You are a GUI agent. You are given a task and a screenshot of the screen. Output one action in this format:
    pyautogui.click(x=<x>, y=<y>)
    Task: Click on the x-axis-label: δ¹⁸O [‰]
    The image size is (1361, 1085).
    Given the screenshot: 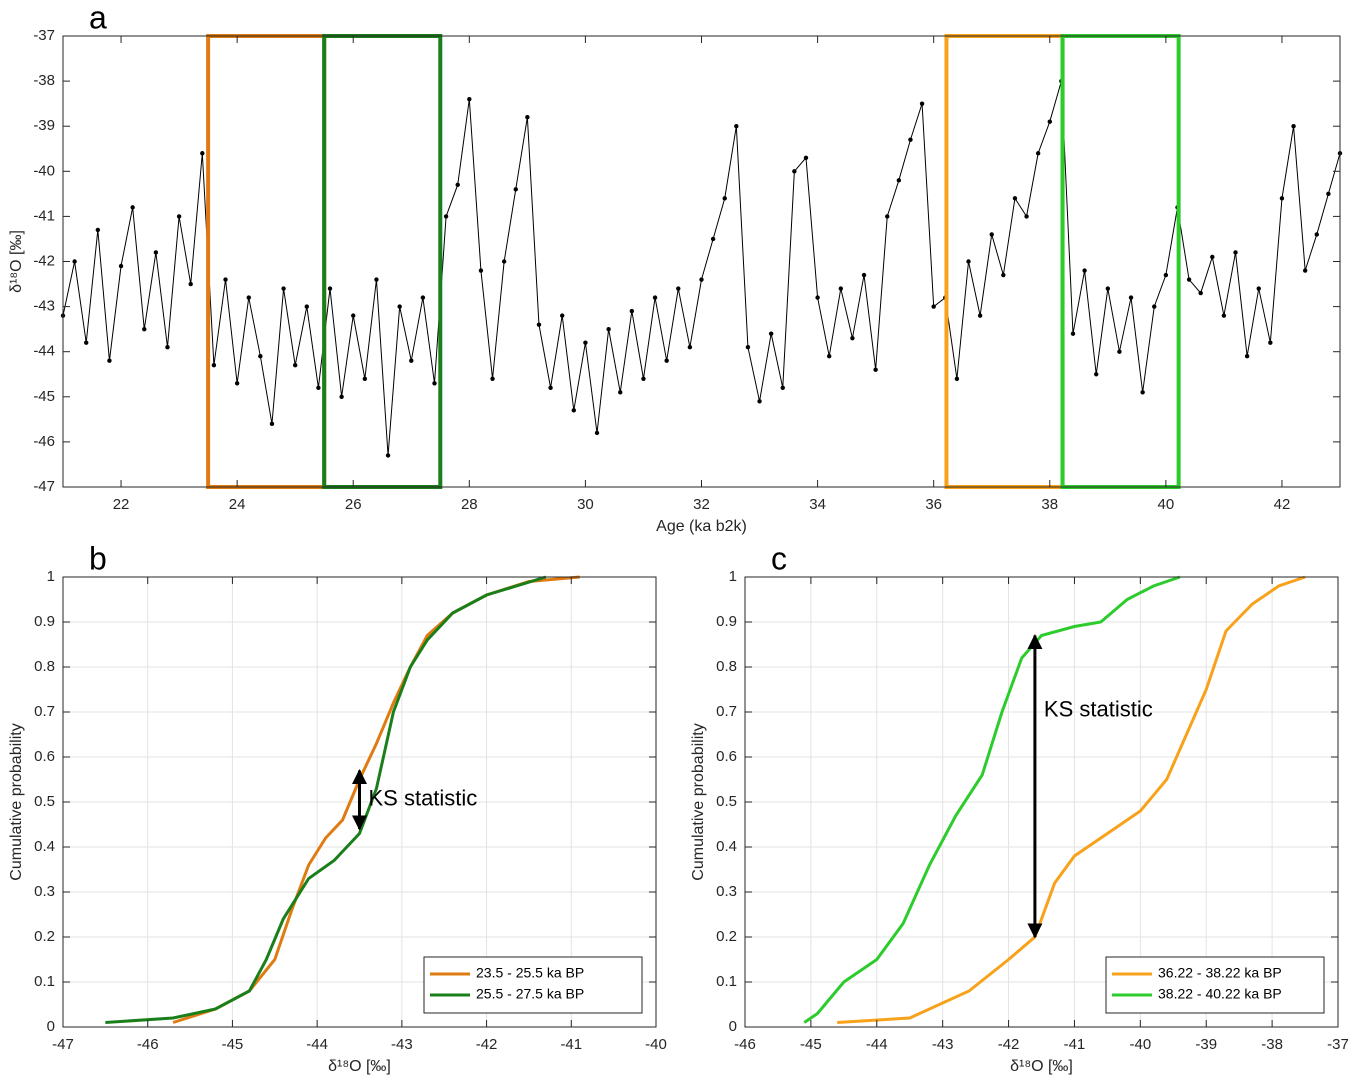 What is the action you would take?
    pyautogui.click(x=1041, y=1066)
    